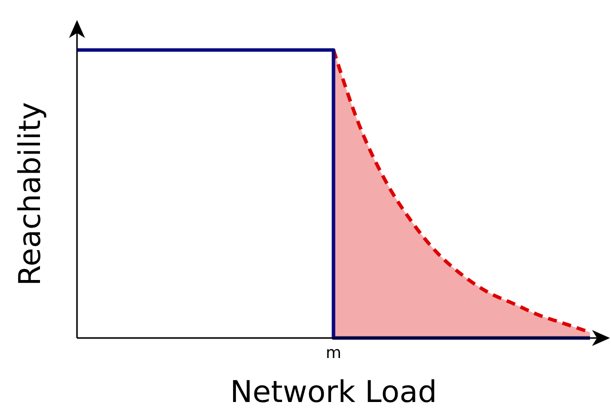  Describe the element at coordinates (334, 352) in the screenshot. I see `text: m` at that location.